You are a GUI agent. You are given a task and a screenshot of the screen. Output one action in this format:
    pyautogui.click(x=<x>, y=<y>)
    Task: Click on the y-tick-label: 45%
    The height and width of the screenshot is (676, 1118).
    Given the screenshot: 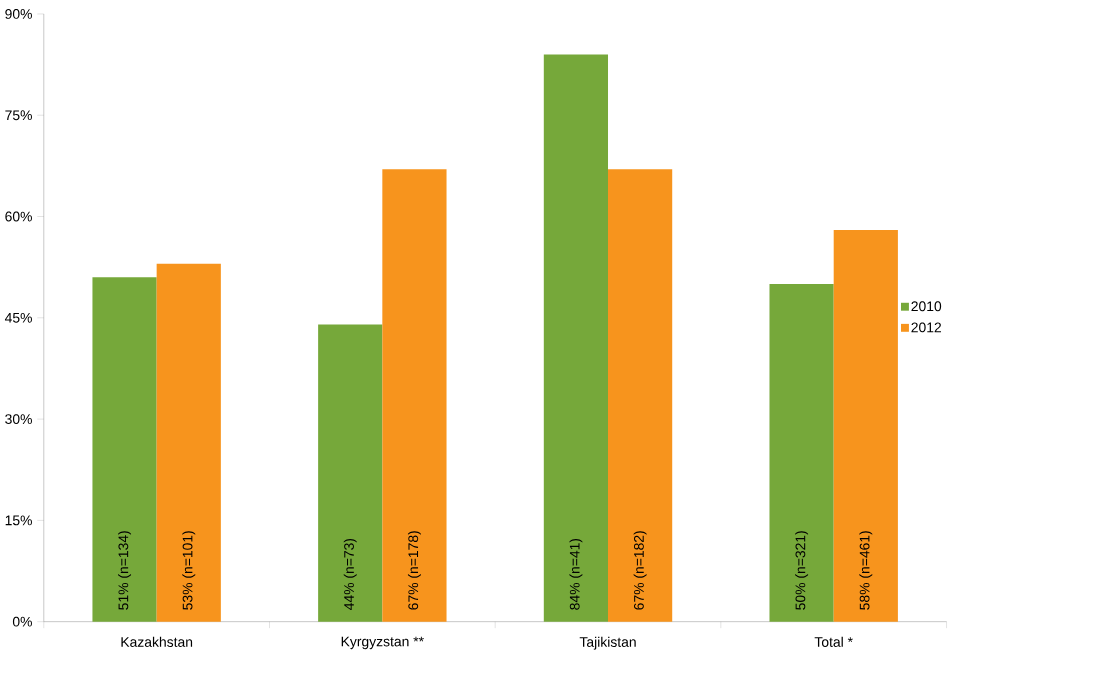 What is the action you would take?
    pyautogui.click(x=18, y=318)
    